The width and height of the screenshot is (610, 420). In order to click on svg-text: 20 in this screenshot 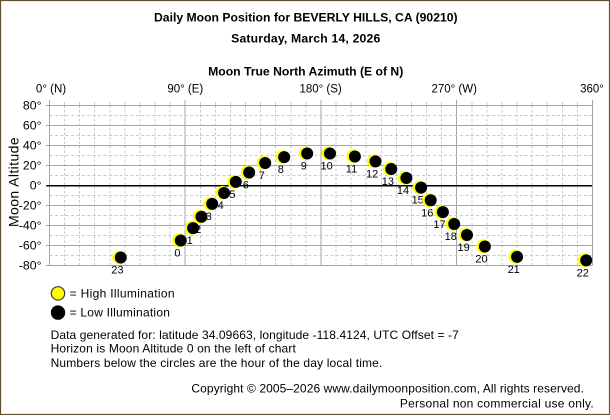, I will do `click(481, 260)`.